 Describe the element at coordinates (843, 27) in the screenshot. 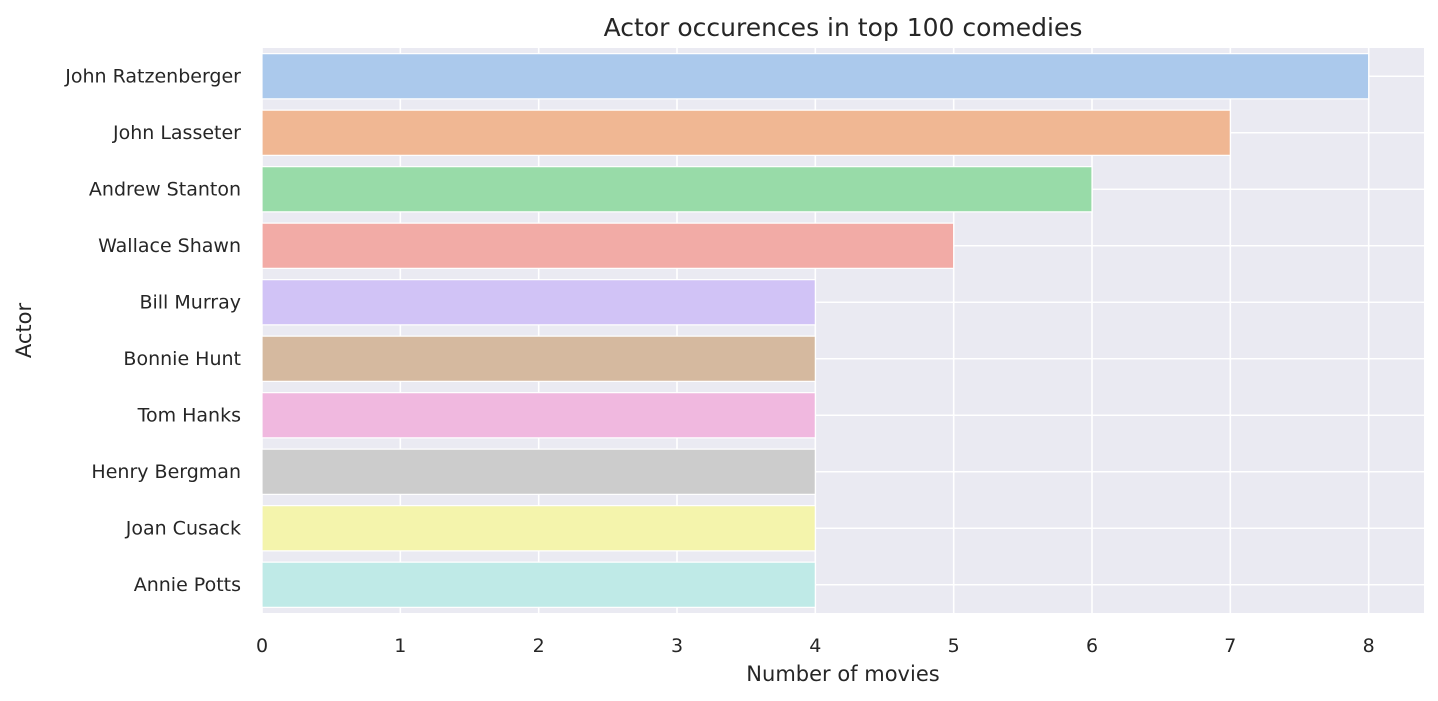

I see `chart-title: Actor occurences in top 100 comedies` at that location.